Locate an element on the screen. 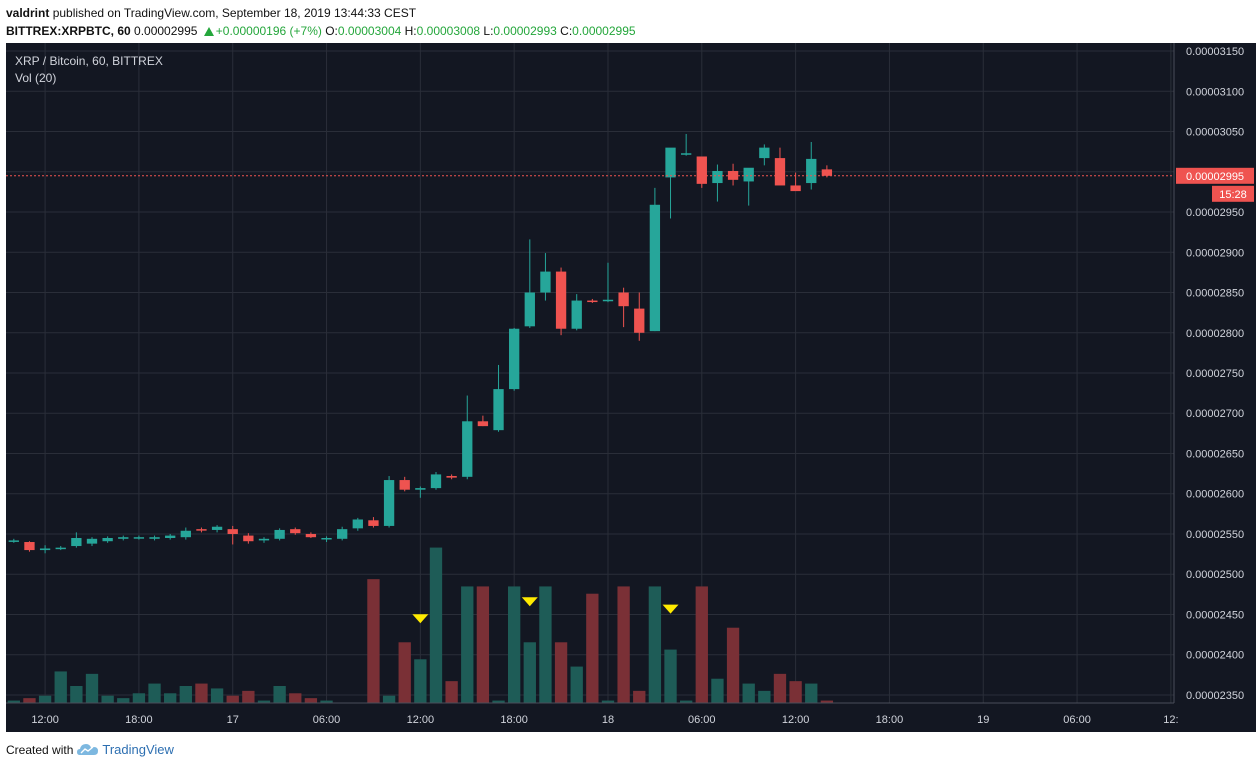  open-value: 0.00003004 is located at coordinates (369, 31).